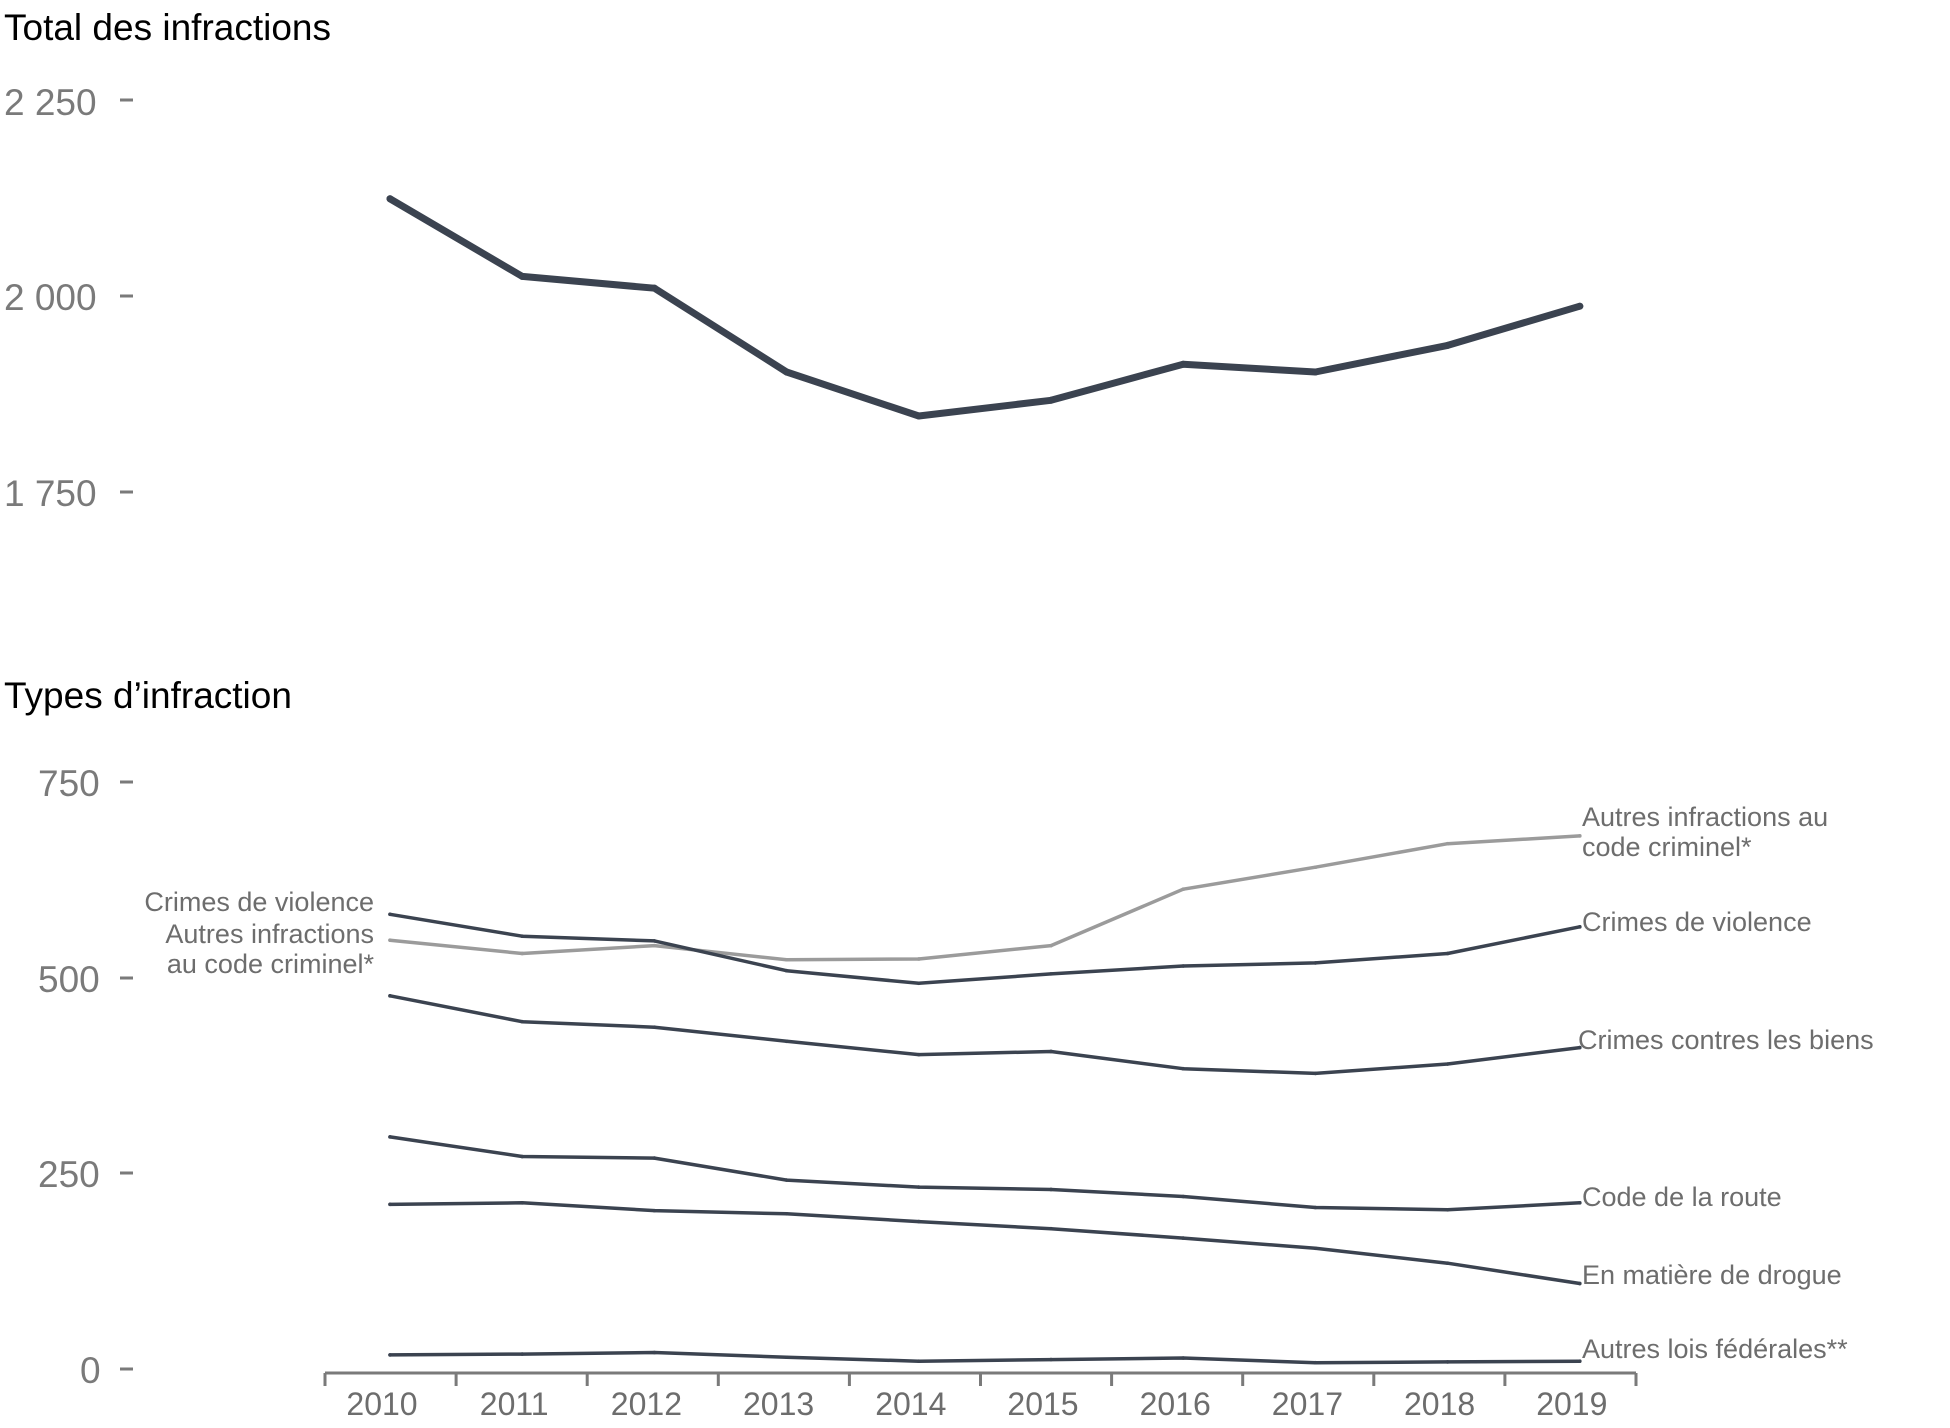  Describe the element at coordinates (1439, 1404) in the screenshot. I see `x-tick-label: 2018` at that location.